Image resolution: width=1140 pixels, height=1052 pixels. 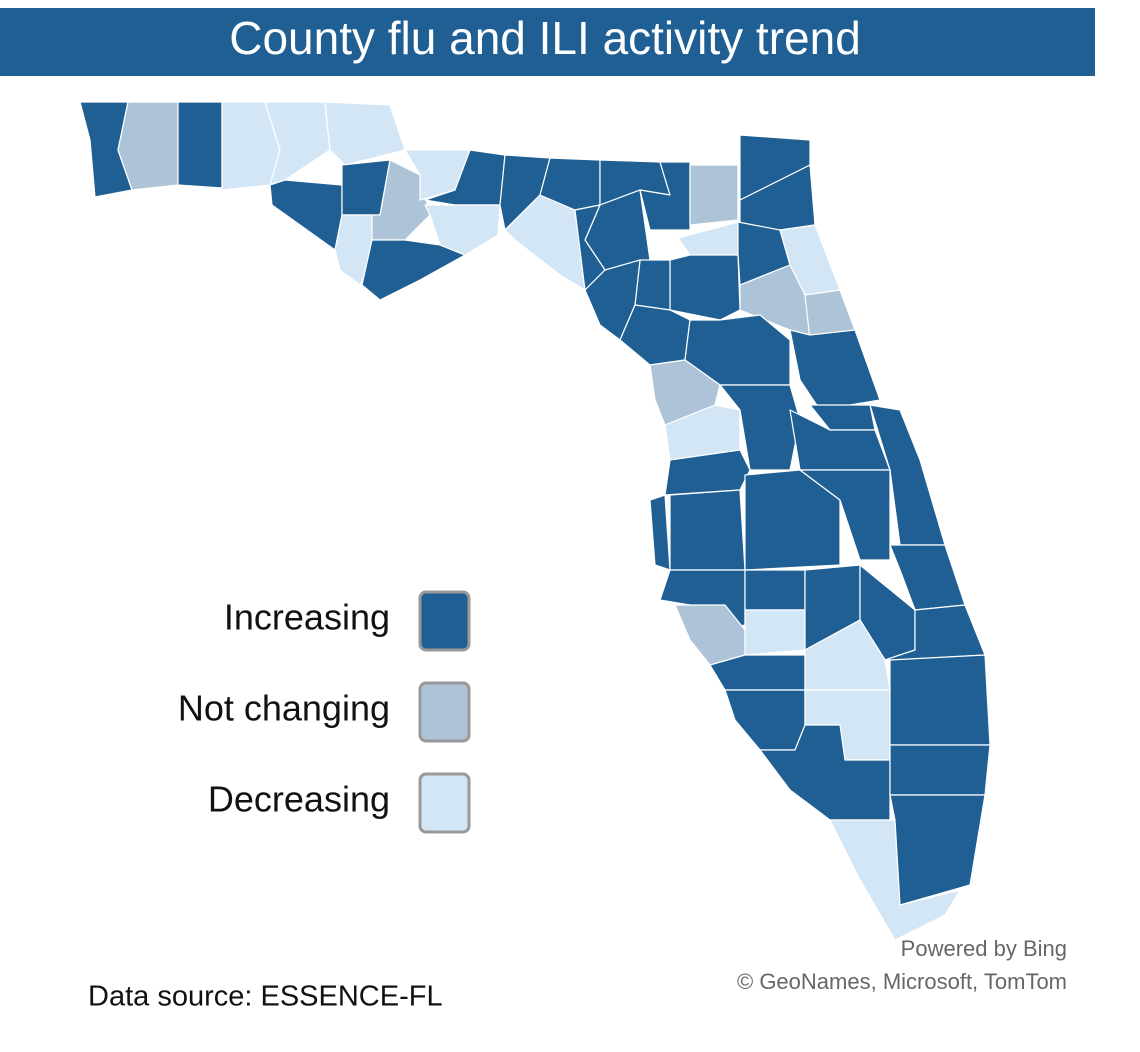 I want to click on legend-label: Not changing, so click(x=284, y=708).